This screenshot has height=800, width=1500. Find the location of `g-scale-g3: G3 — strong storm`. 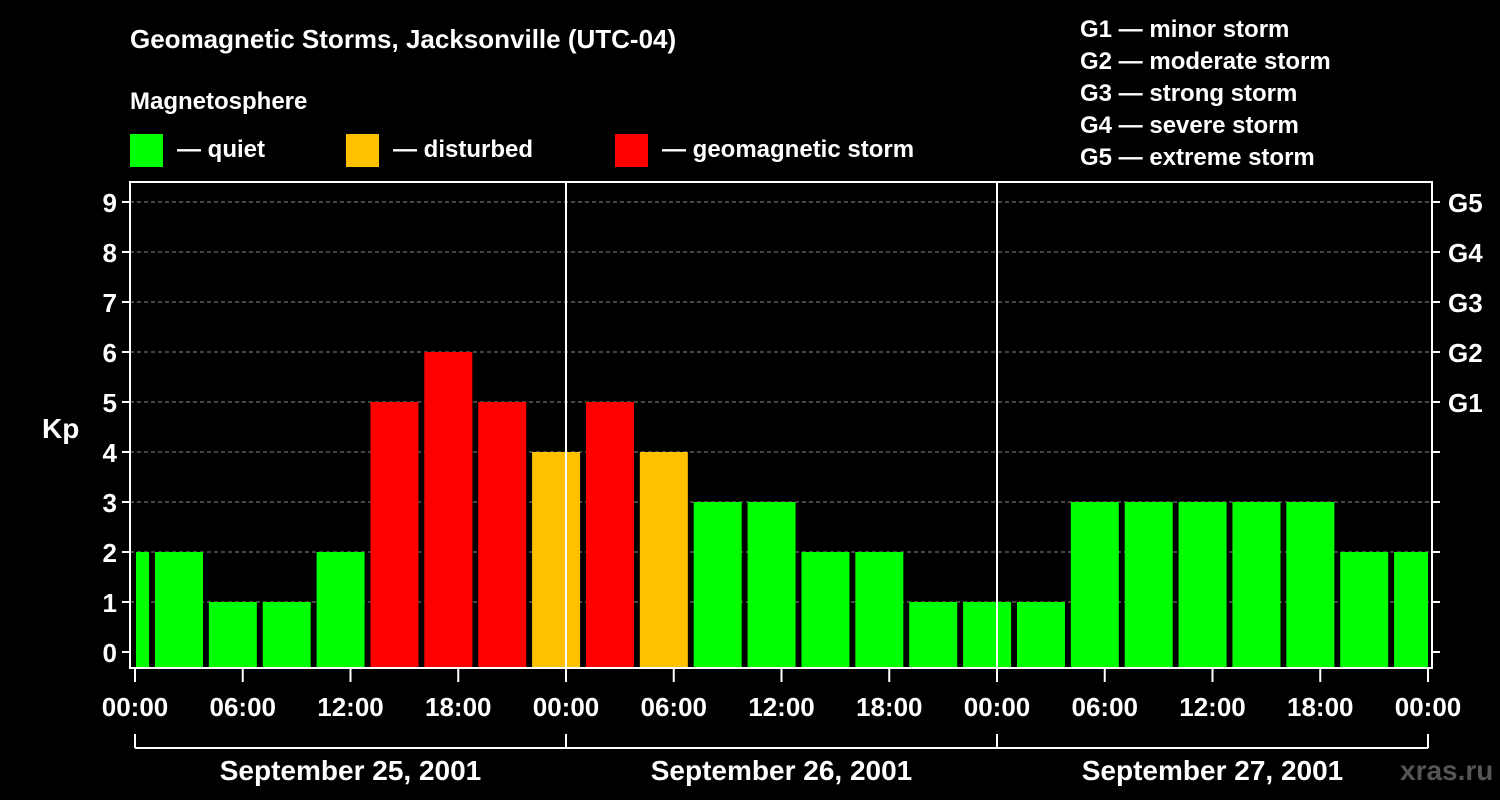

g-scale-g3: G3 — strong storm is located at coordinates (1188, 93).